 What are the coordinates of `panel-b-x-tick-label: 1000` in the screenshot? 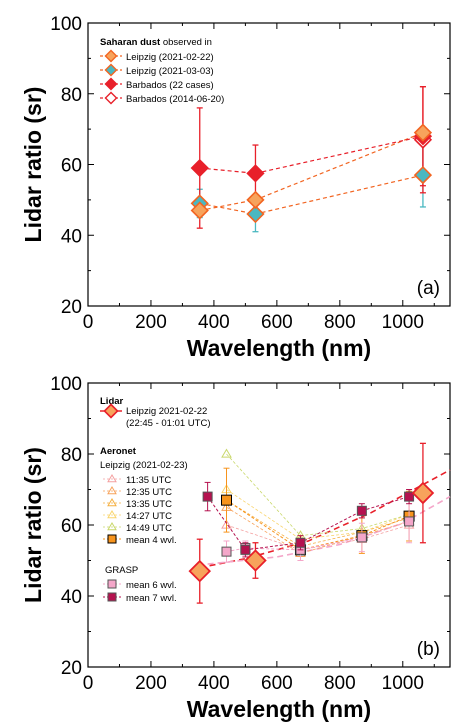 It's located at (403, 683).